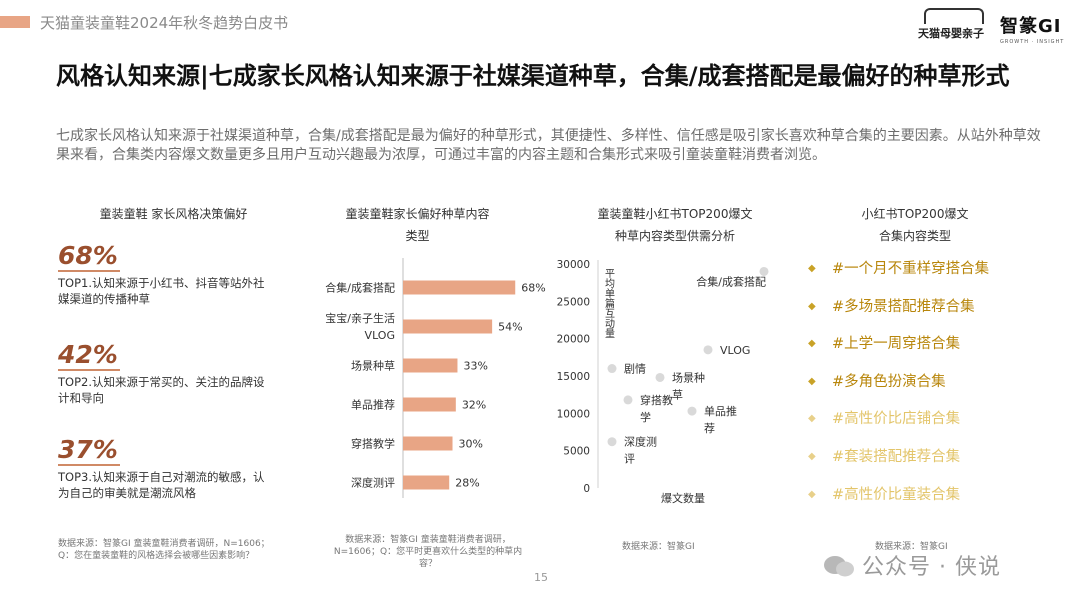  What do you see at coordinates (586, 489) in the screenshot?
I see `scatter-ytick-label: 0` at bounding box center [586, 489].